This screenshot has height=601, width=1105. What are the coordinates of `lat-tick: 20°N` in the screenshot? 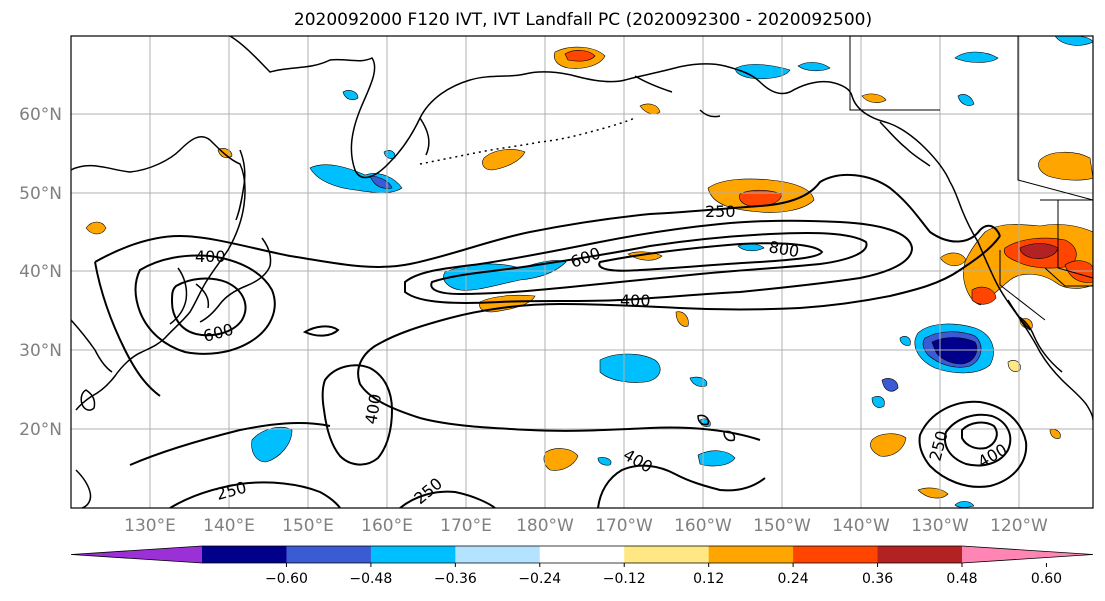 It's located at (40, 430).